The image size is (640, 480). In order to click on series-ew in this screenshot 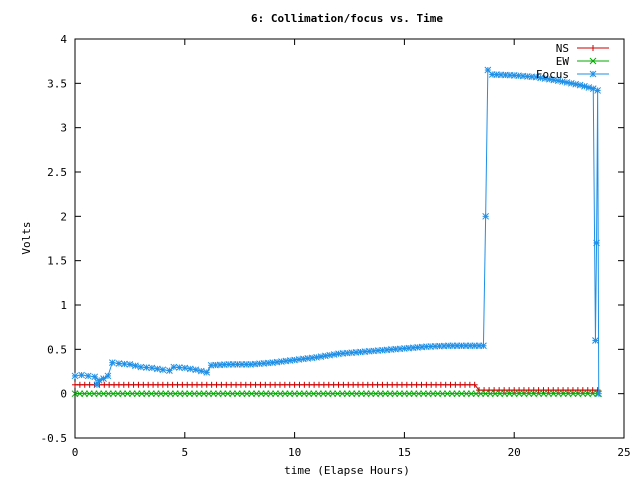, I will do `click(336, 394)`.